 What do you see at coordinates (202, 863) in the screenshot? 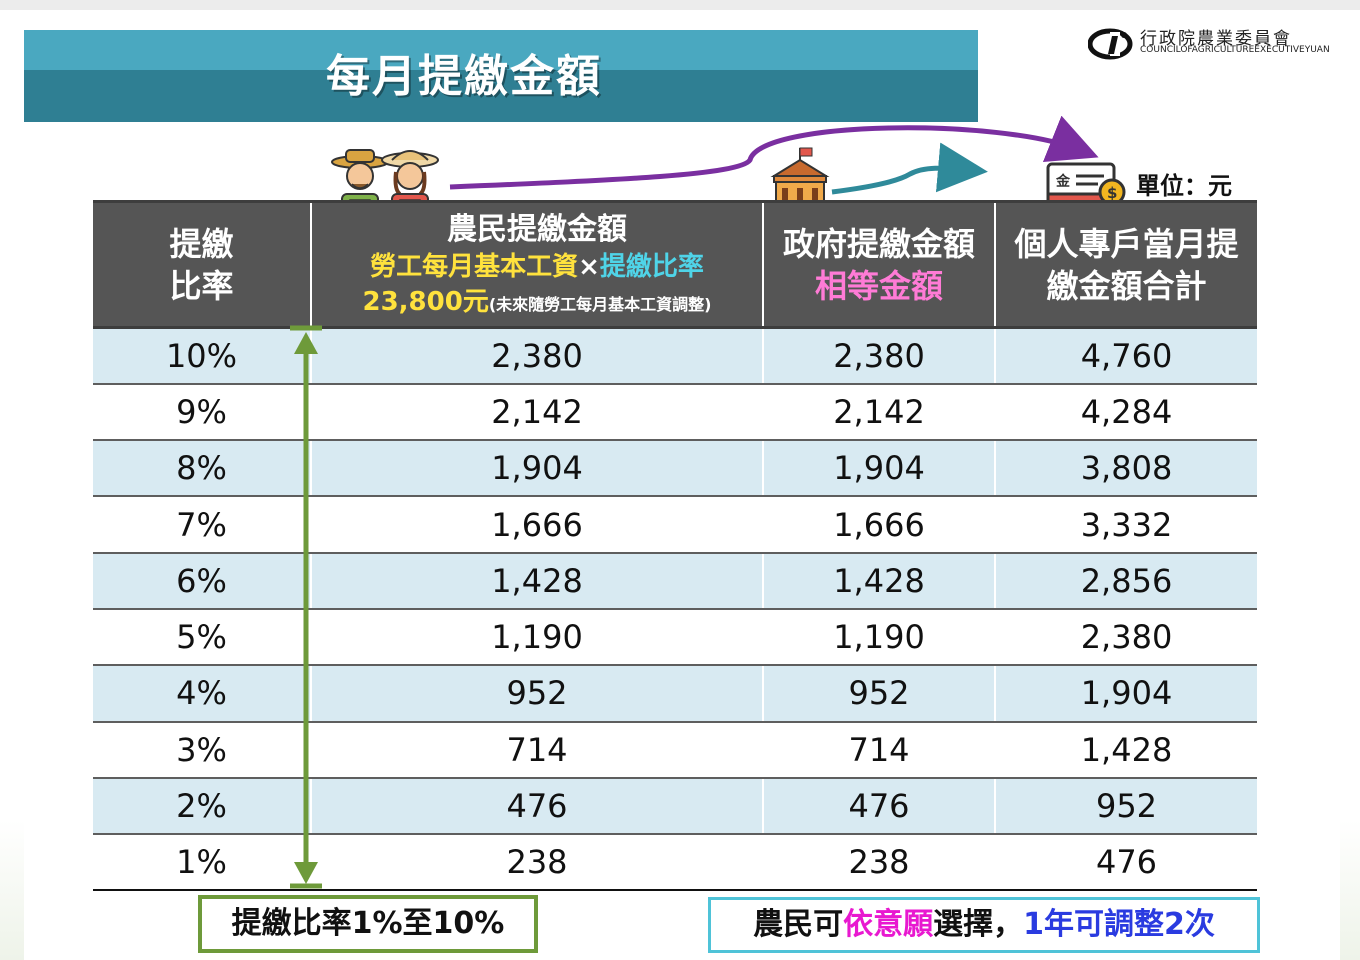
I see `rate-cell: 1%` at bounding box center [202, 863].